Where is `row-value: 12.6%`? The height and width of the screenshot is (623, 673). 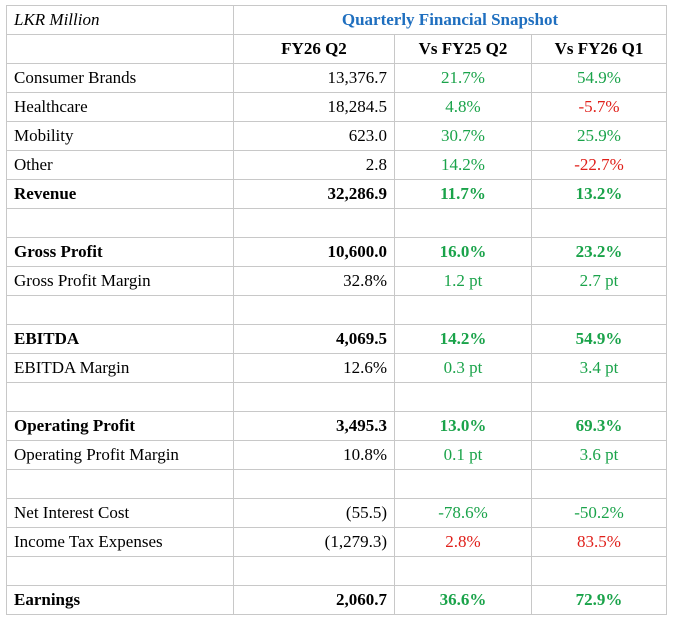
row-value: 12.6% is located at coordinates (314, 368).